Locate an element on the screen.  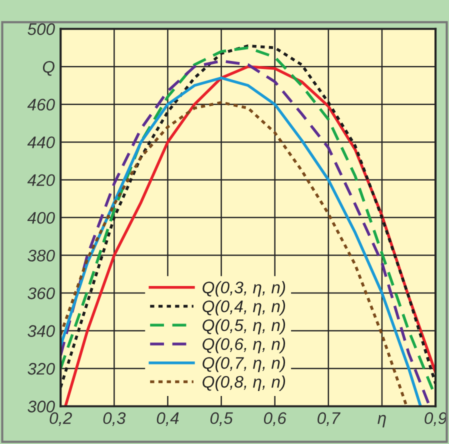
y-tick-label: 340 is located at coordinates (41, 331).